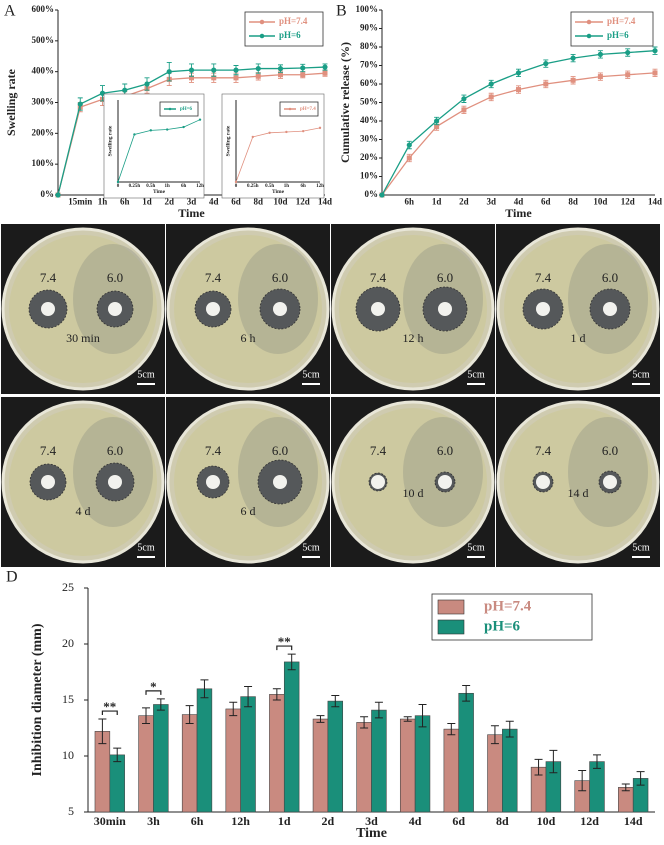  What do you see at coordinates (600, 201) in the screenshot?
I see `x-tick-label: 10d` at bounding box center [600, 201].